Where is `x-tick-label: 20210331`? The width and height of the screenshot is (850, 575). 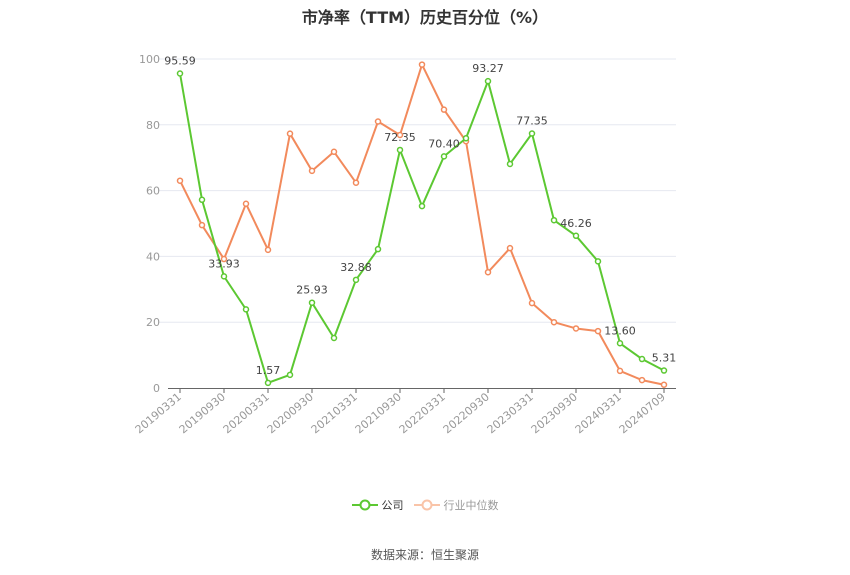
x-tick-label: 20210331 is located at coordinates (334, 413).